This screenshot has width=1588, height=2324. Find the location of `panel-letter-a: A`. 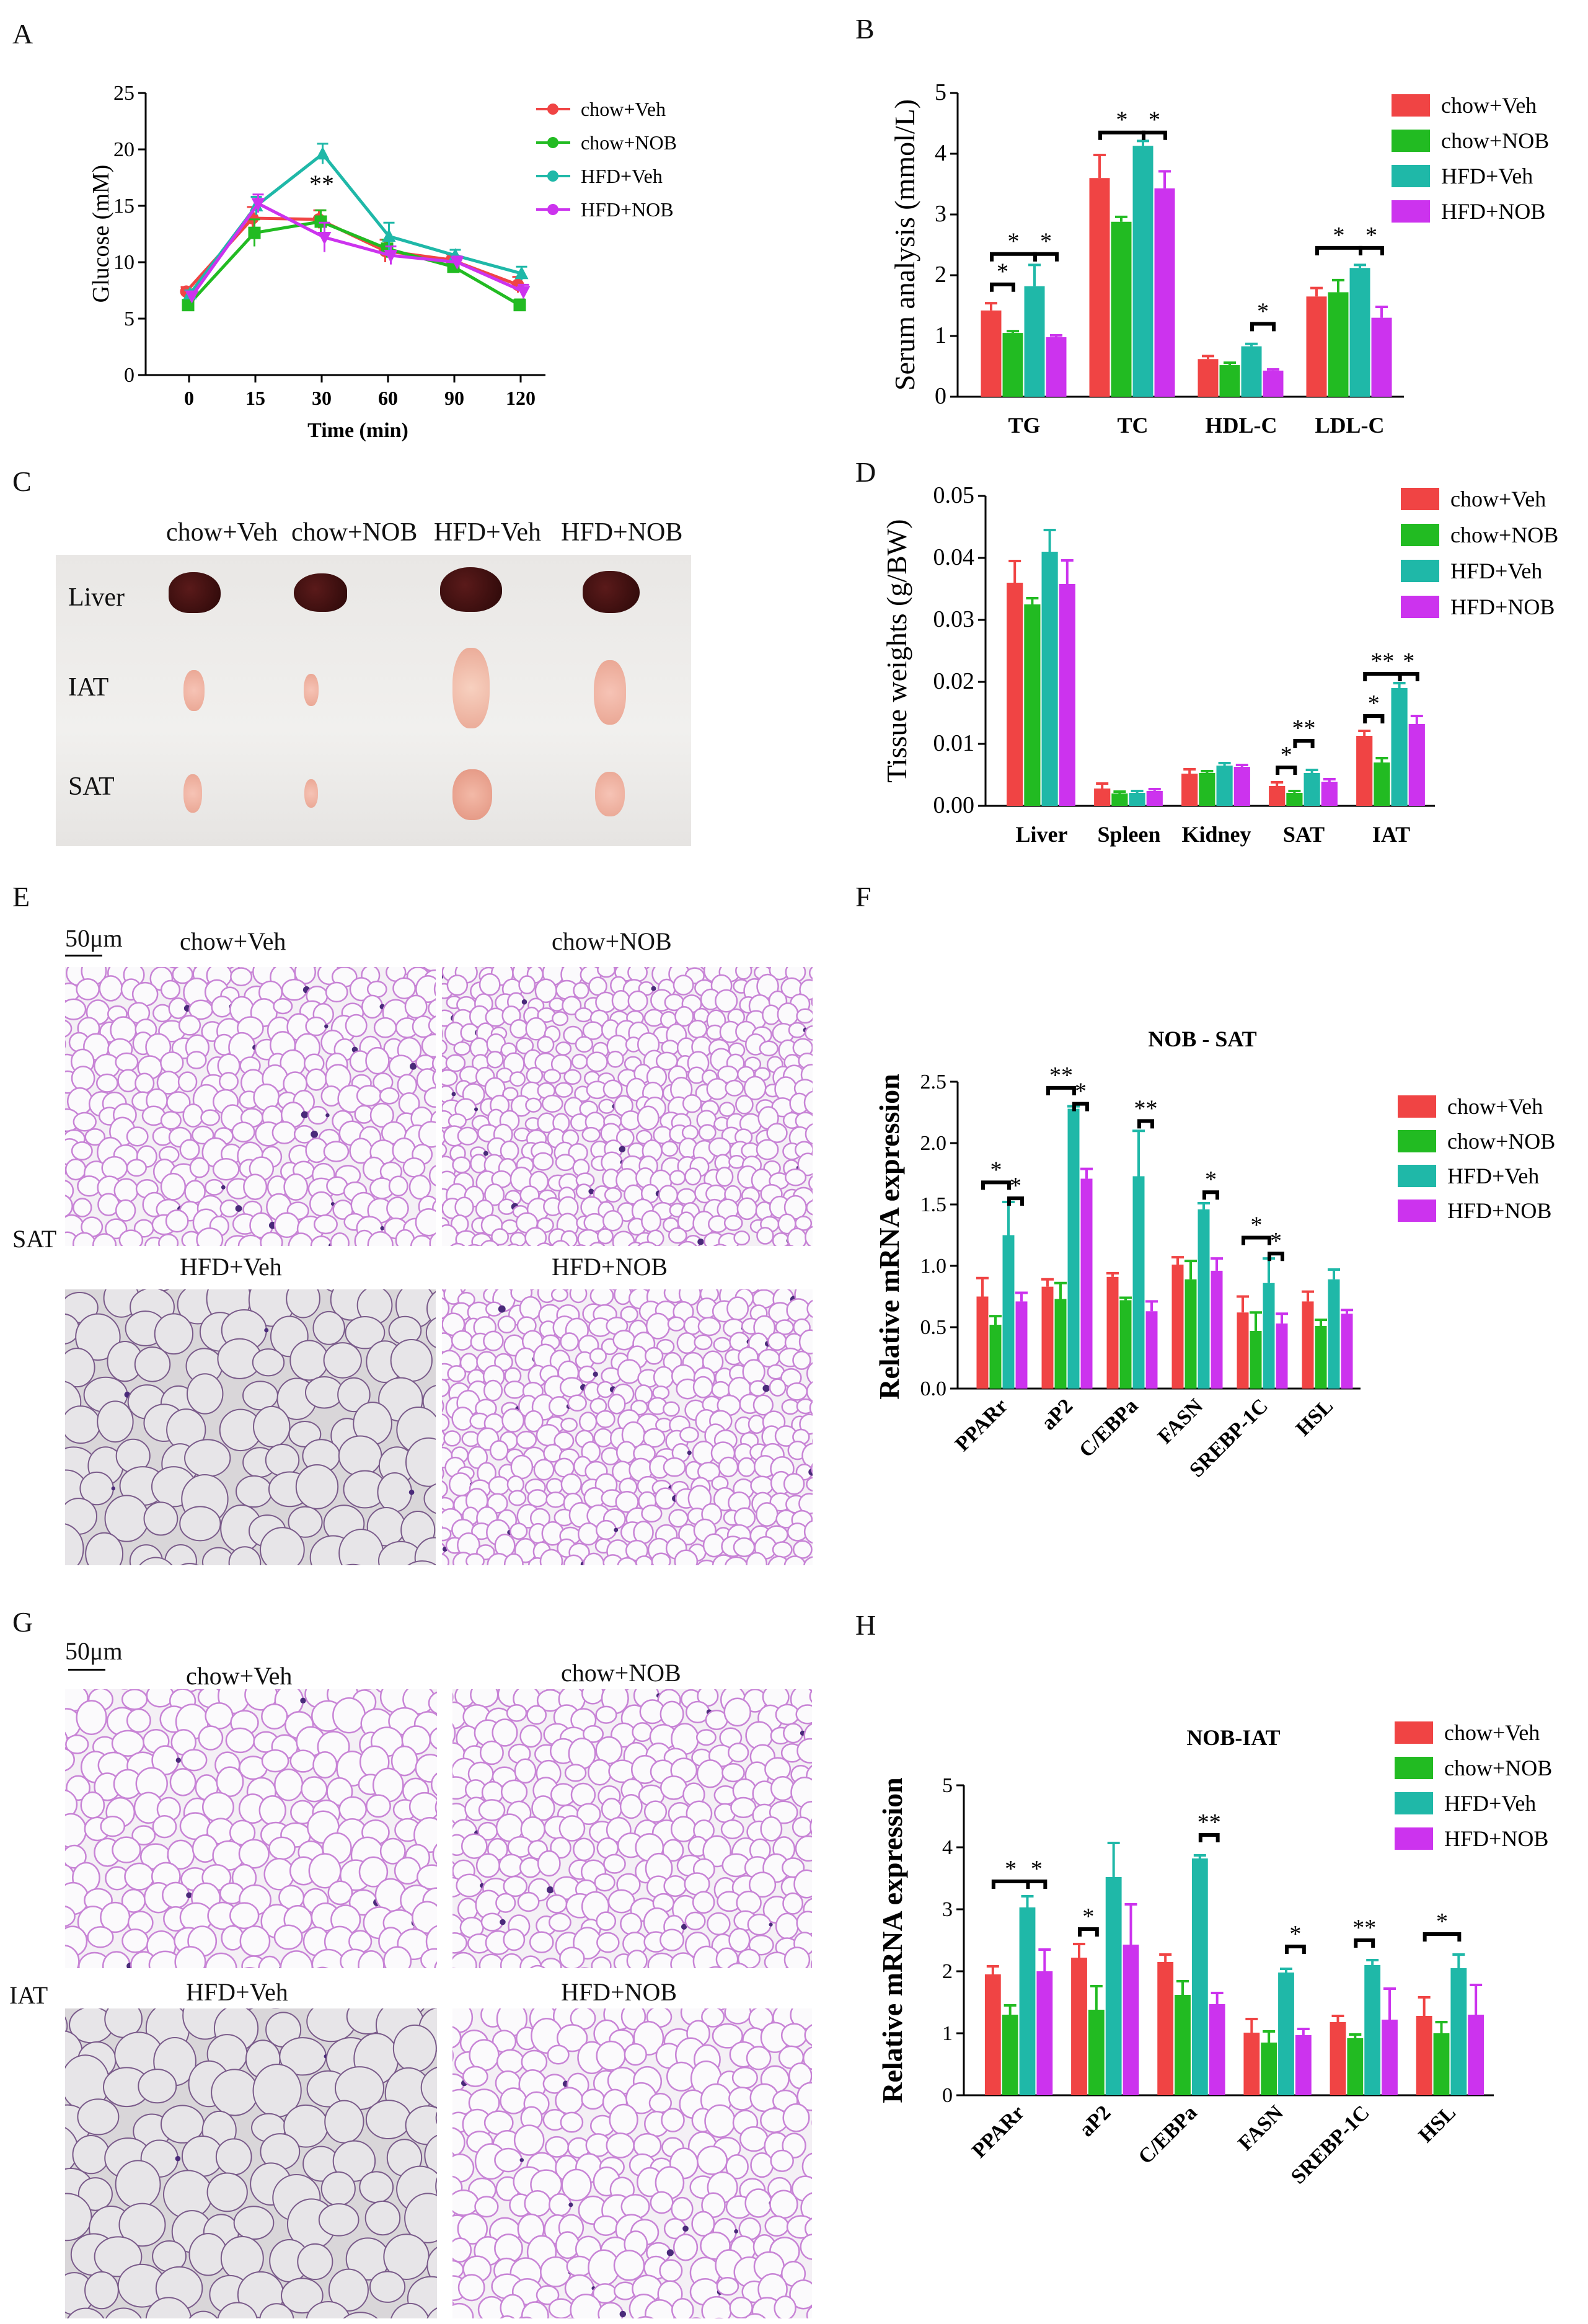

panel-letter-a: A is located at coordinates (22, 34).